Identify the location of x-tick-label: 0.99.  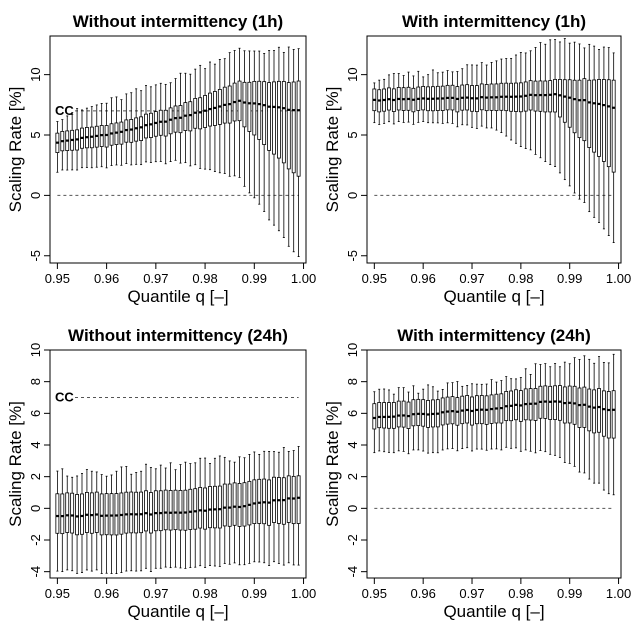
(254, 593).